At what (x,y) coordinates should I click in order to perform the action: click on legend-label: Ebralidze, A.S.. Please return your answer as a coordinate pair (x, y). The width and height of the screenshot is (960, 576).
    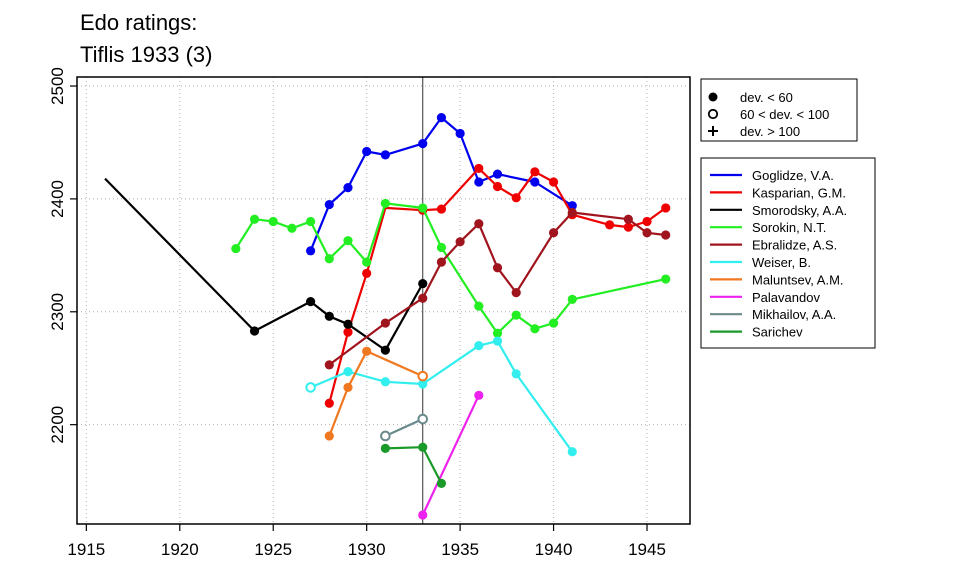
    Looking at the image, I should click on (794, 245).